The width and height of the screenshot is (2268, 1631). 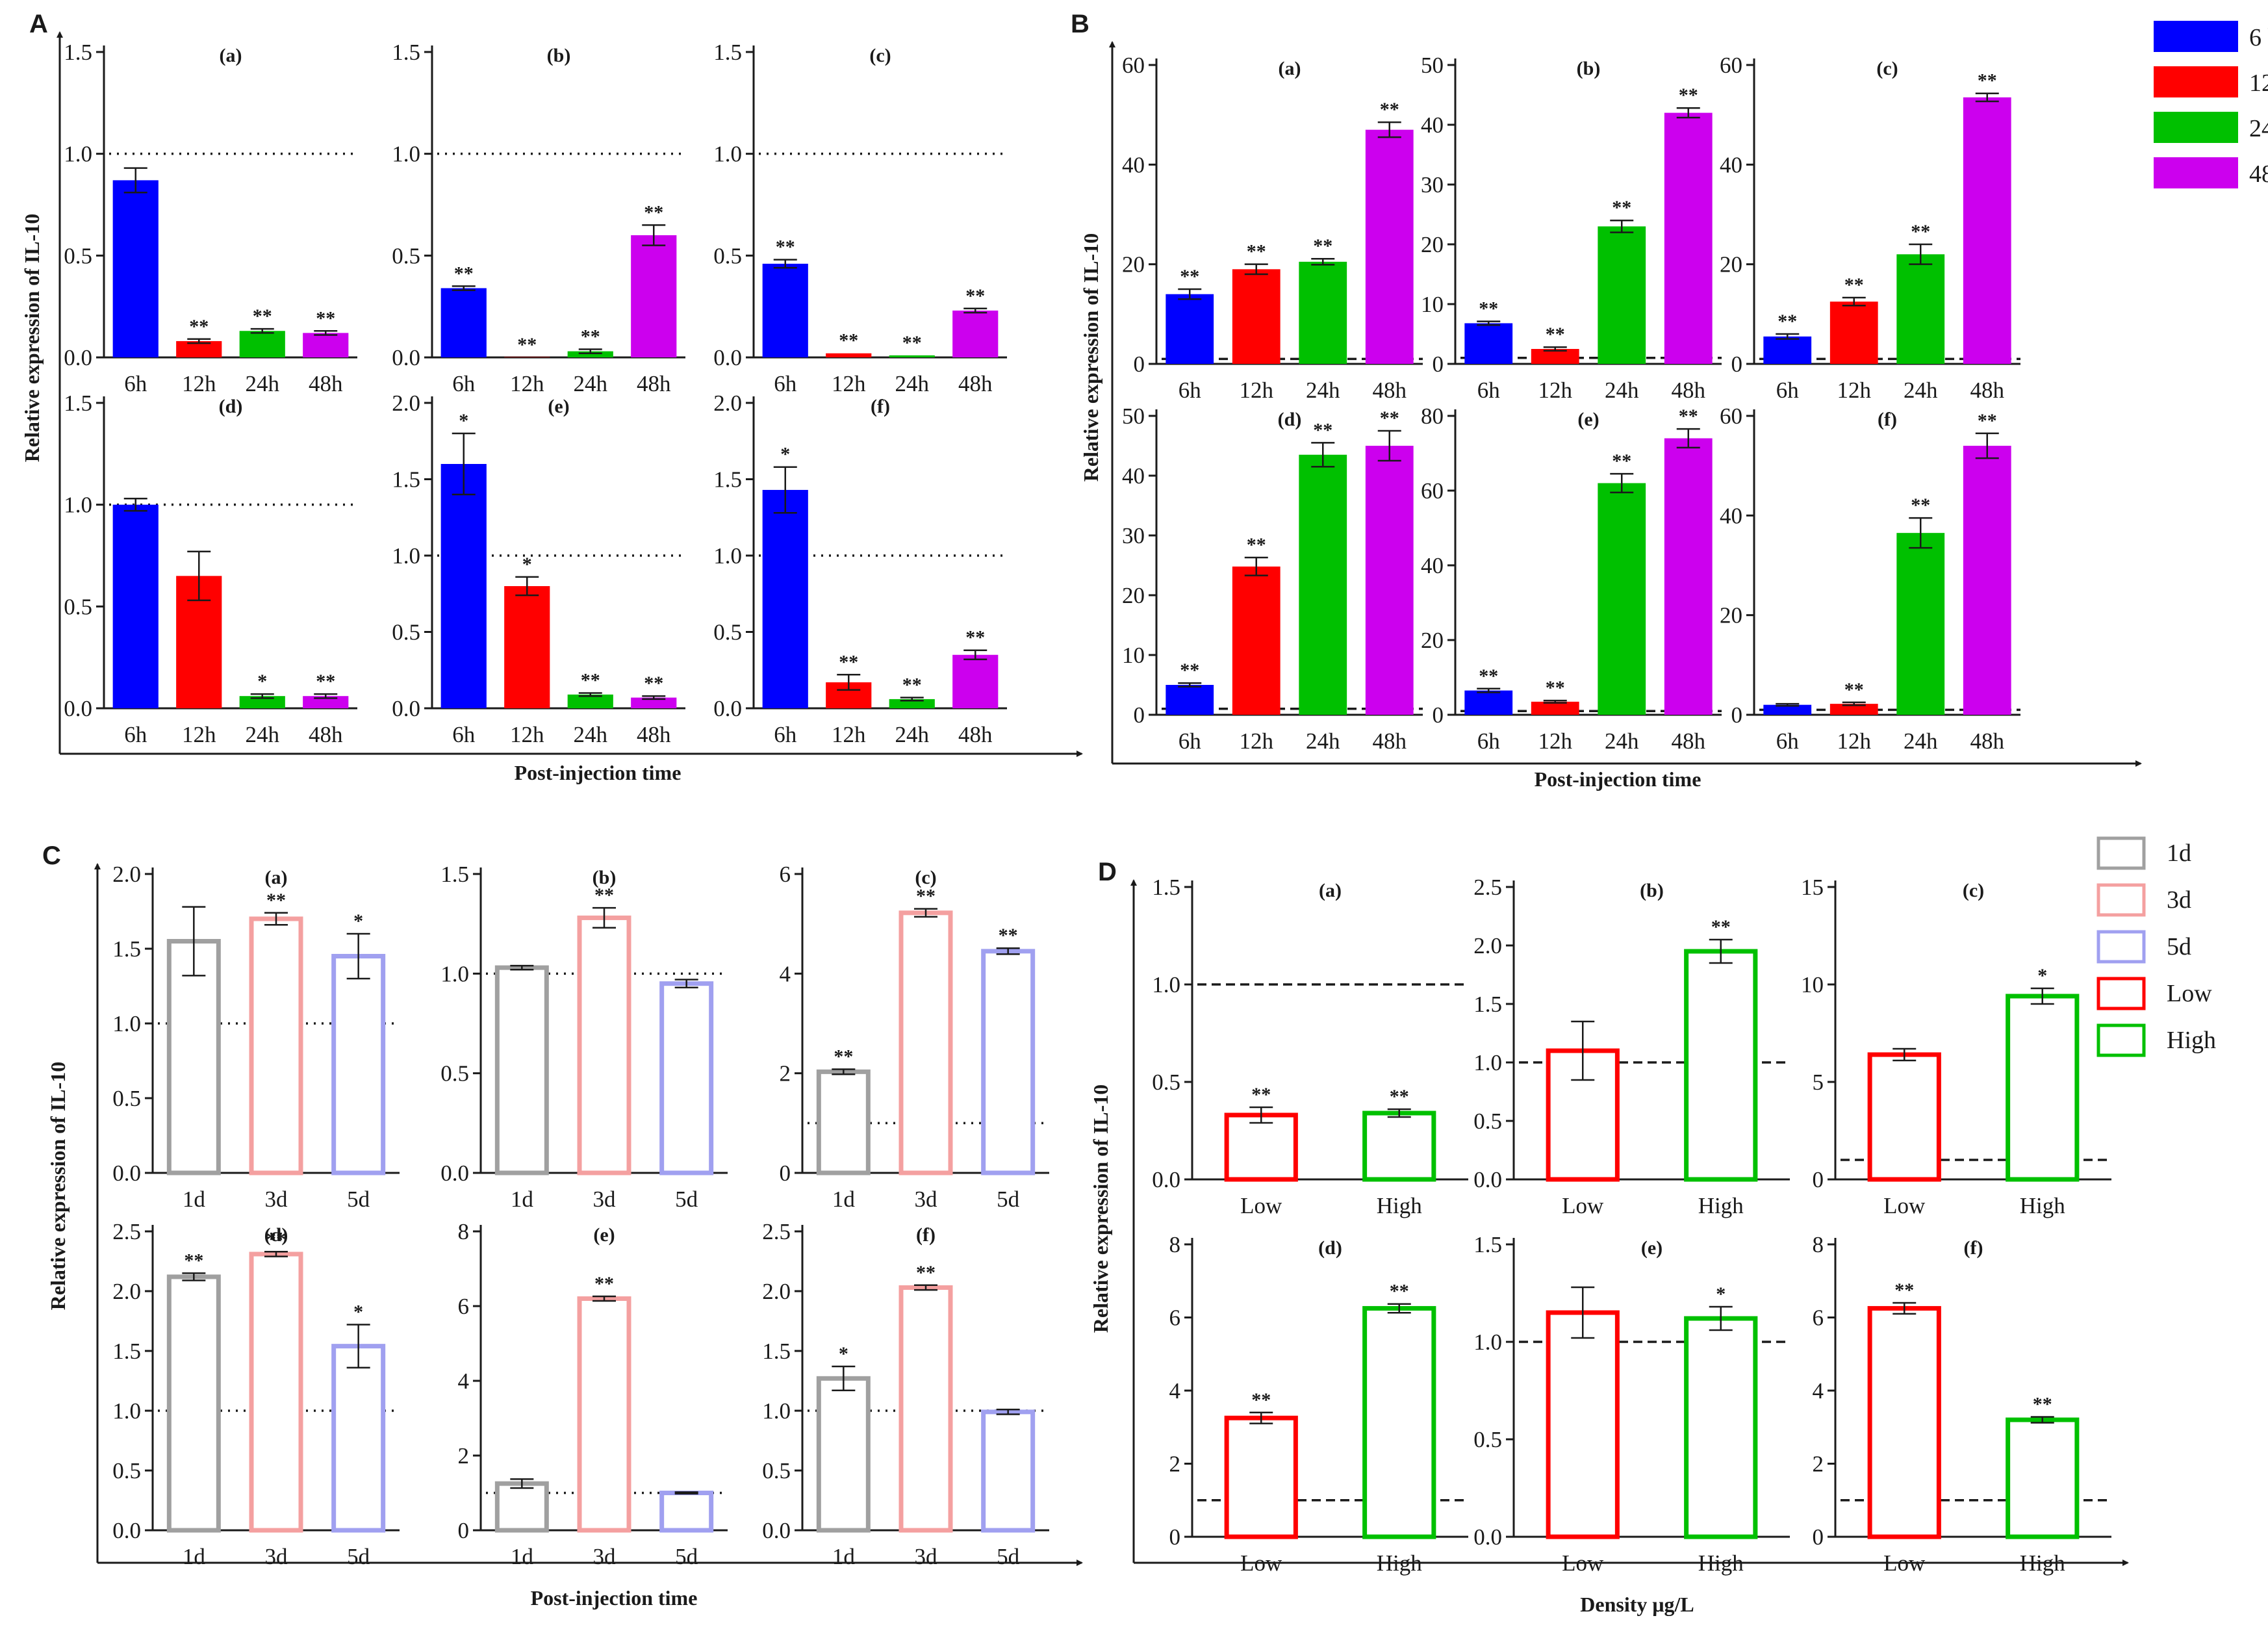 What do you see at coordinates (538, 218) in the screenshot?
I see `chart-a-b: 0.0 0.5 1.0 1.5 (b) ** 6h ** 12h ** 24h ** 48h` at bounding box center [538, 218].